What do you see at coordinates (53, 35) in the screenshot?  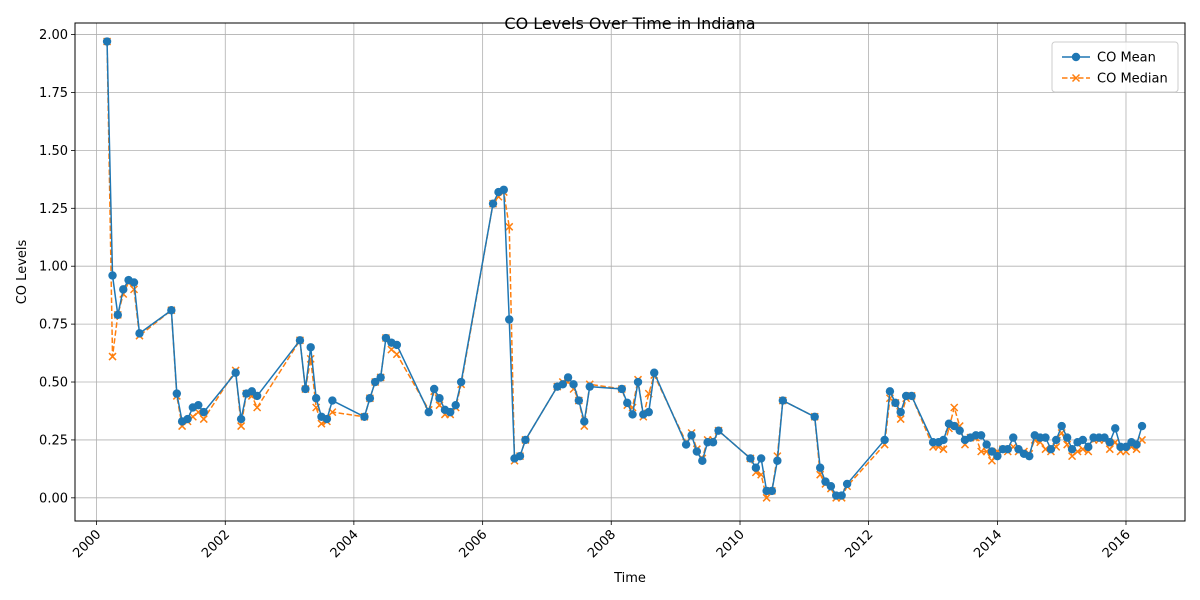 I see `y-tick-label: 2.00` at bounding box center [53, 35].